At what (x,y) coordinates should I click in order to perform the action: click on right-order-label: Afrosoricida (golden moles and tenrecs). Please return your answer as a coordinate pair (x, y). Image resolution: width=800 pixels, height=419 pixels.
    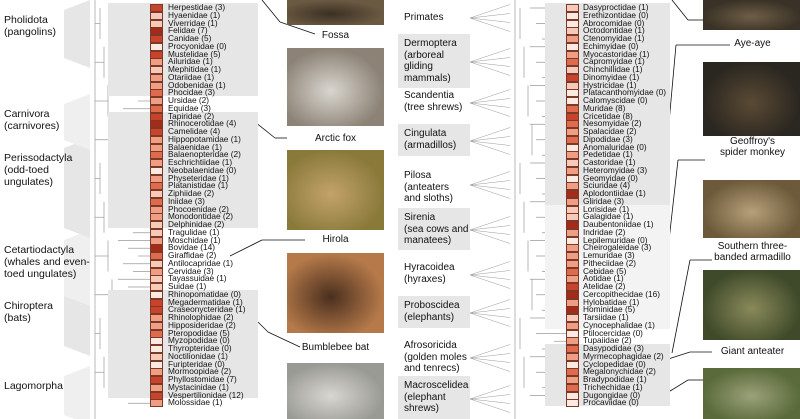
    Looking at the image, I should click on (435, 357).